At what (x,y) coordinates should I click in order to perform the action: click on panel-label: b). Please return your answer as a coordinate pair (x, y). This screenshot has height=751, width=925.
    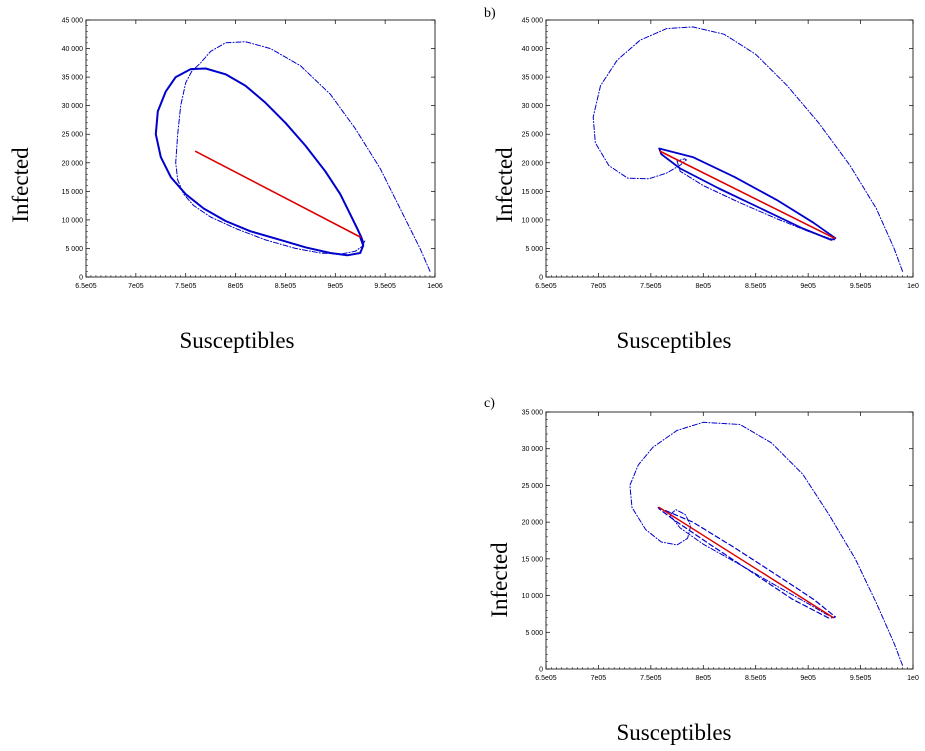
    Looking at the image, I should click on (490, 13).